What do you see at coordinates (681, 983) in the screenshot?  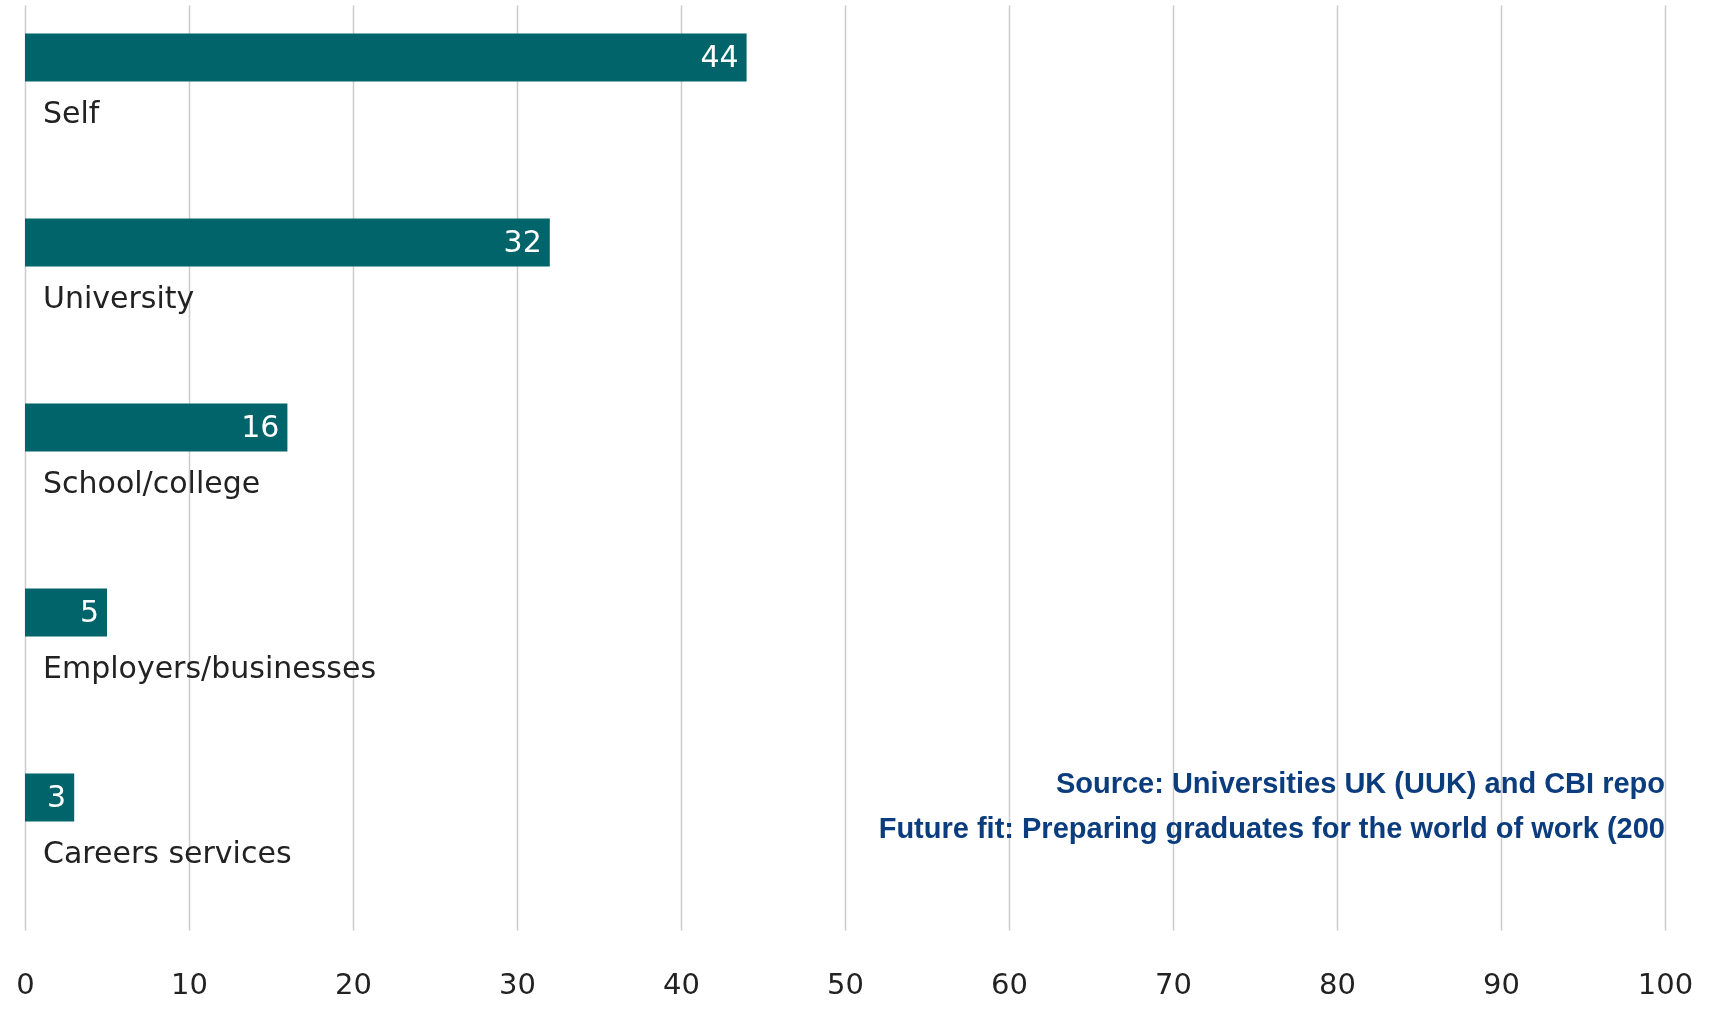 I see `x-tick-label: 40` at bounding box center [681, 983].